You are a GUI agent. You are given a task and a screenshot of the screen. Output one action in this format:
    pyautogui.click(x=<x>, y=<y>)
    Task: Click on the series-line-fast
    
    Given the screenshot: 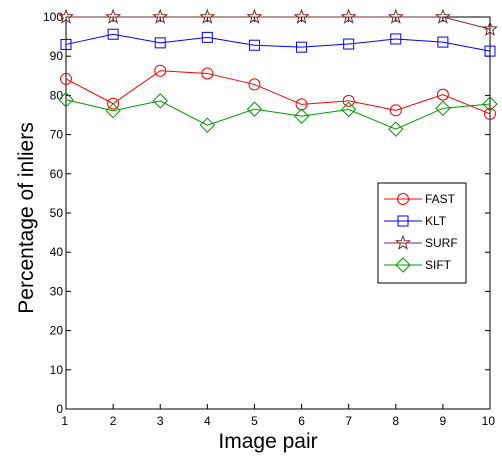 What is the action you would take?
    pyautogui.click(x=278, y=92)
    